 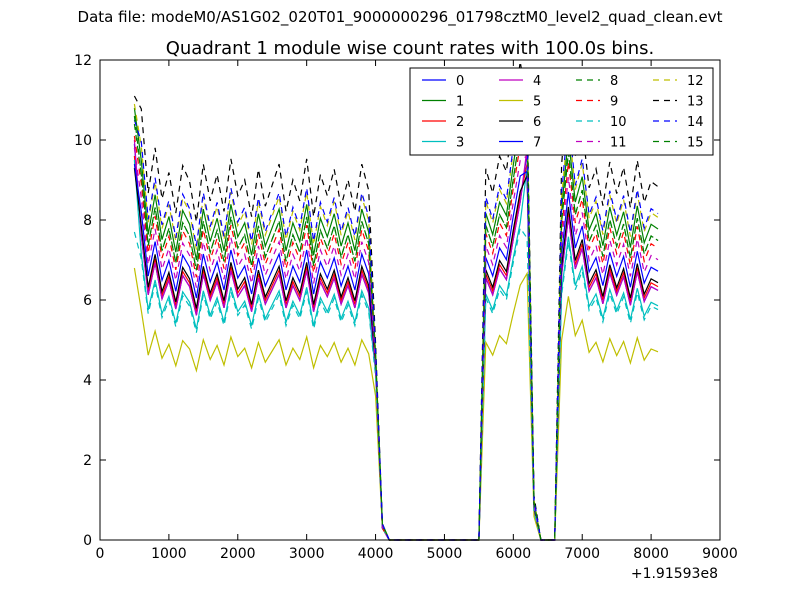 I want to click on legend-label-10: 10, so click(x=618, y=122).